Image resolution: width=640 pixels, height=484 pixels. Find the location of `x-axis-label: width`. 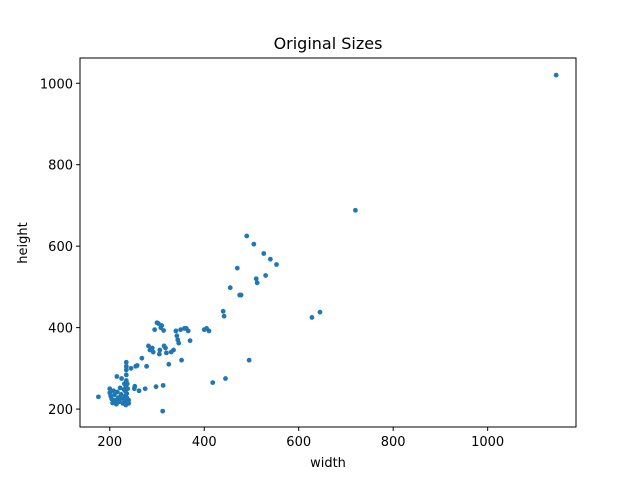

x-axis-label: width is located at coordinates (328, 463).